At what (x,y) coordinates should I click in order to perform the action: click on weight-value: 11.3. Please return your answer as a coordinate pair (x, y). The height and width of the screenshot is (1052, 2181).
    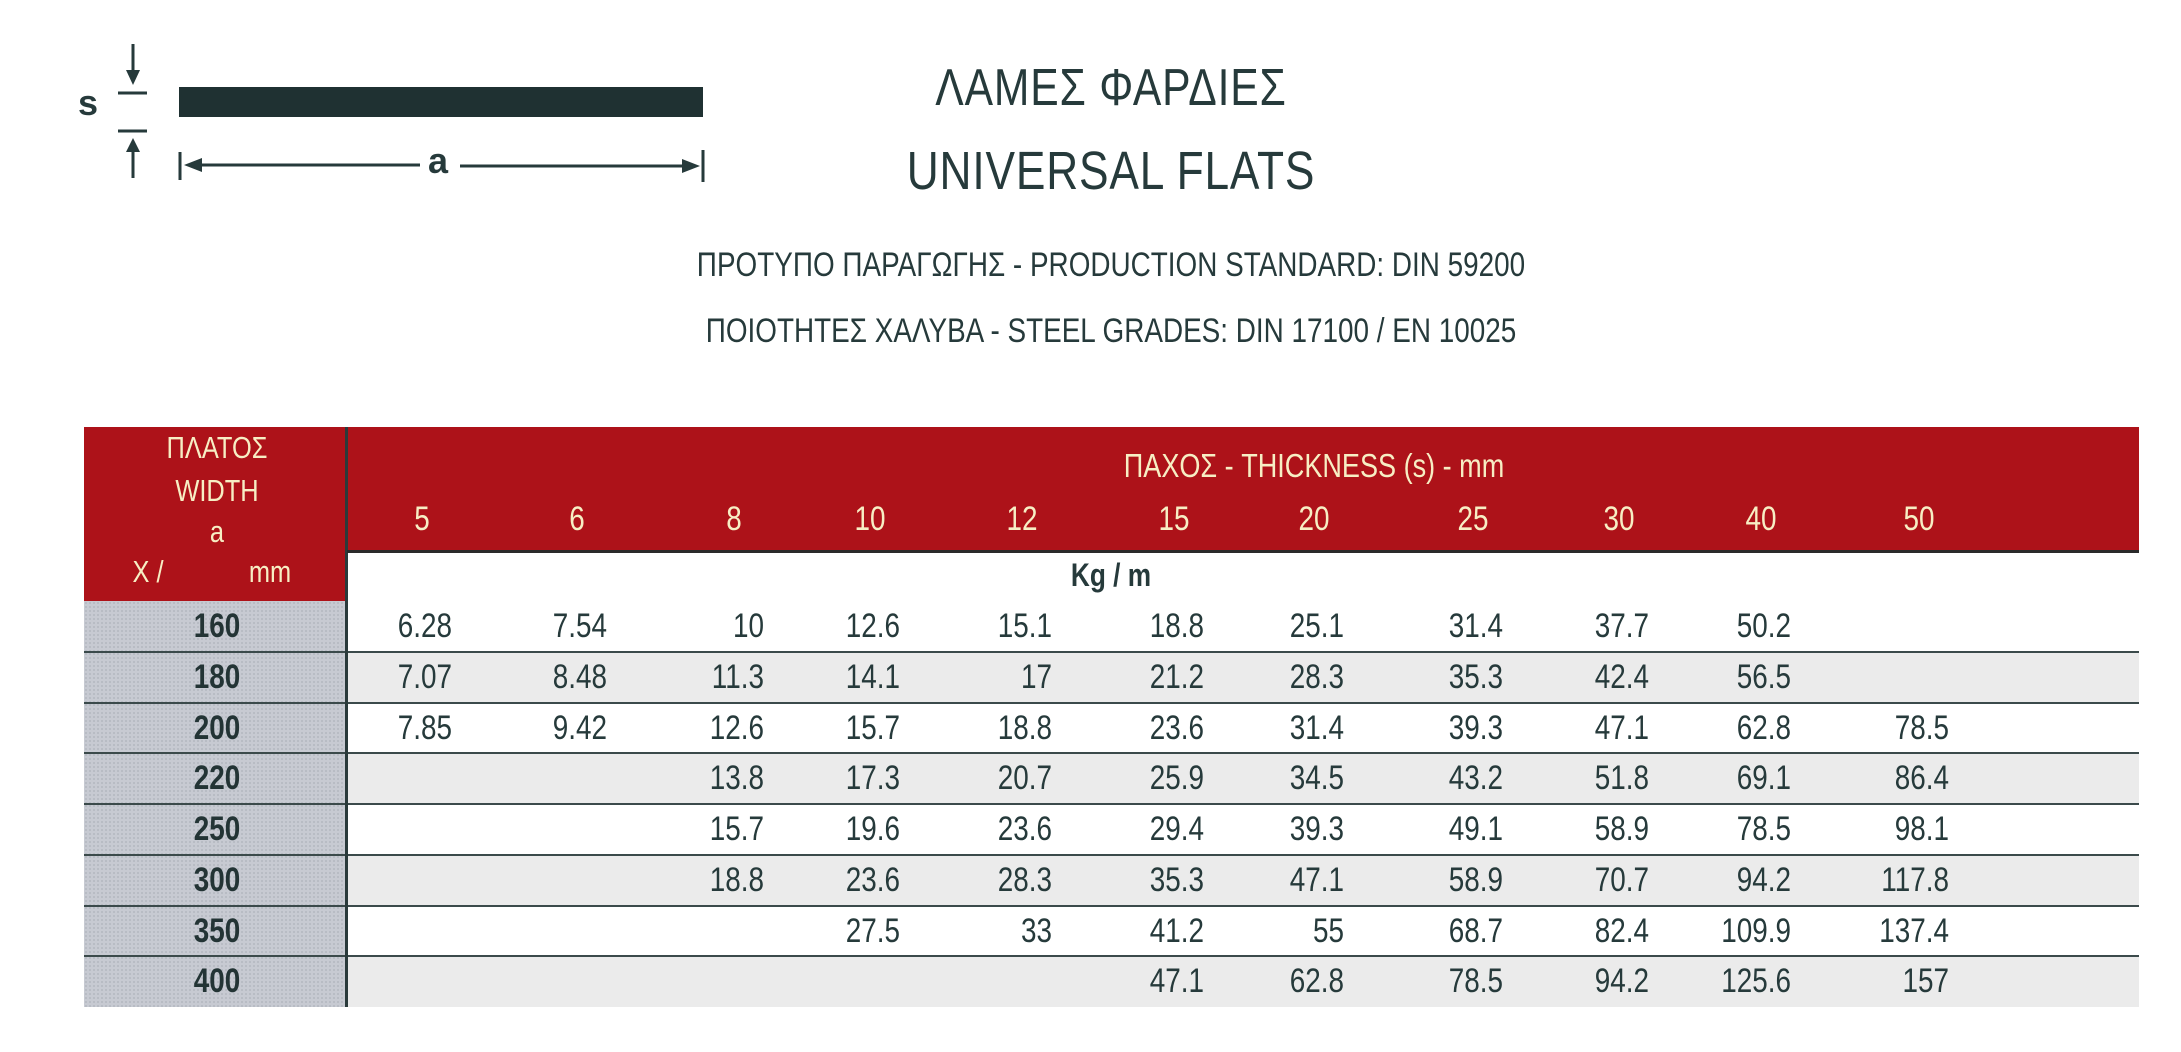
    Looking at the image, I should click on (737, 676).